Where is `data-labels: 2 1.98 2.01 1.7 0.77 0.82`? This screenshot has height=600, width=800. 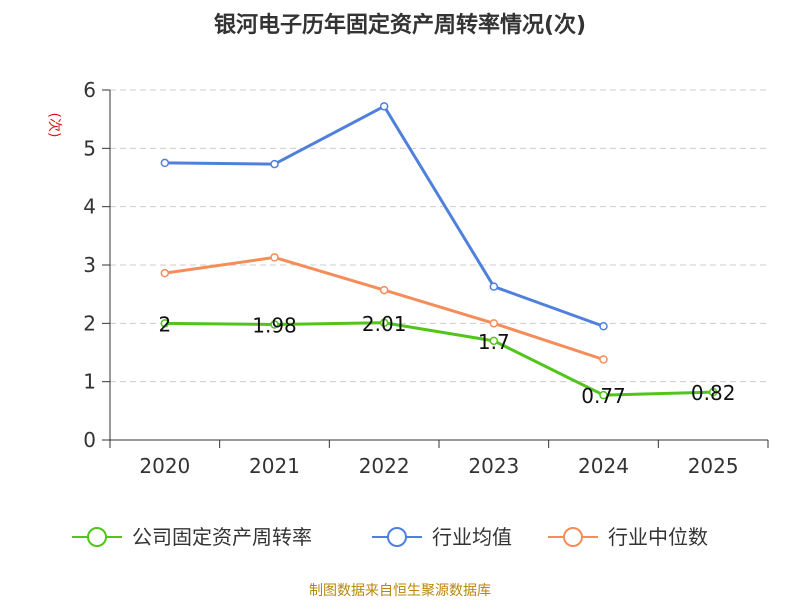 data-labels: 2 1.98 2.01 1.7 0.77 0.82 is located at coordinates (446, 360).